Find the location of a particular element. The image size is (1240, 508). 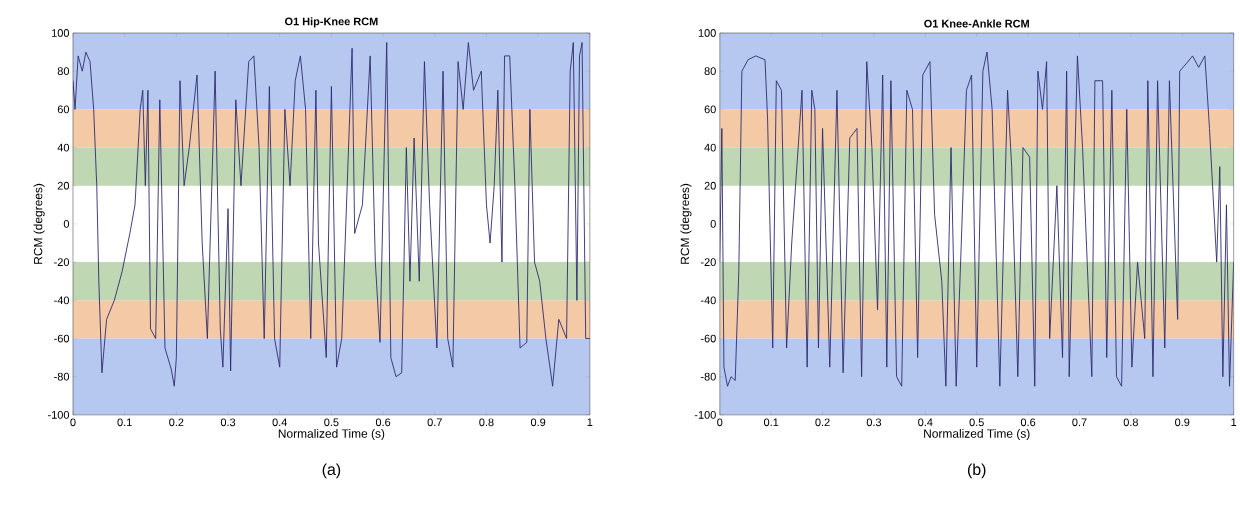

text: (b) is located at coordinates (976, 471).